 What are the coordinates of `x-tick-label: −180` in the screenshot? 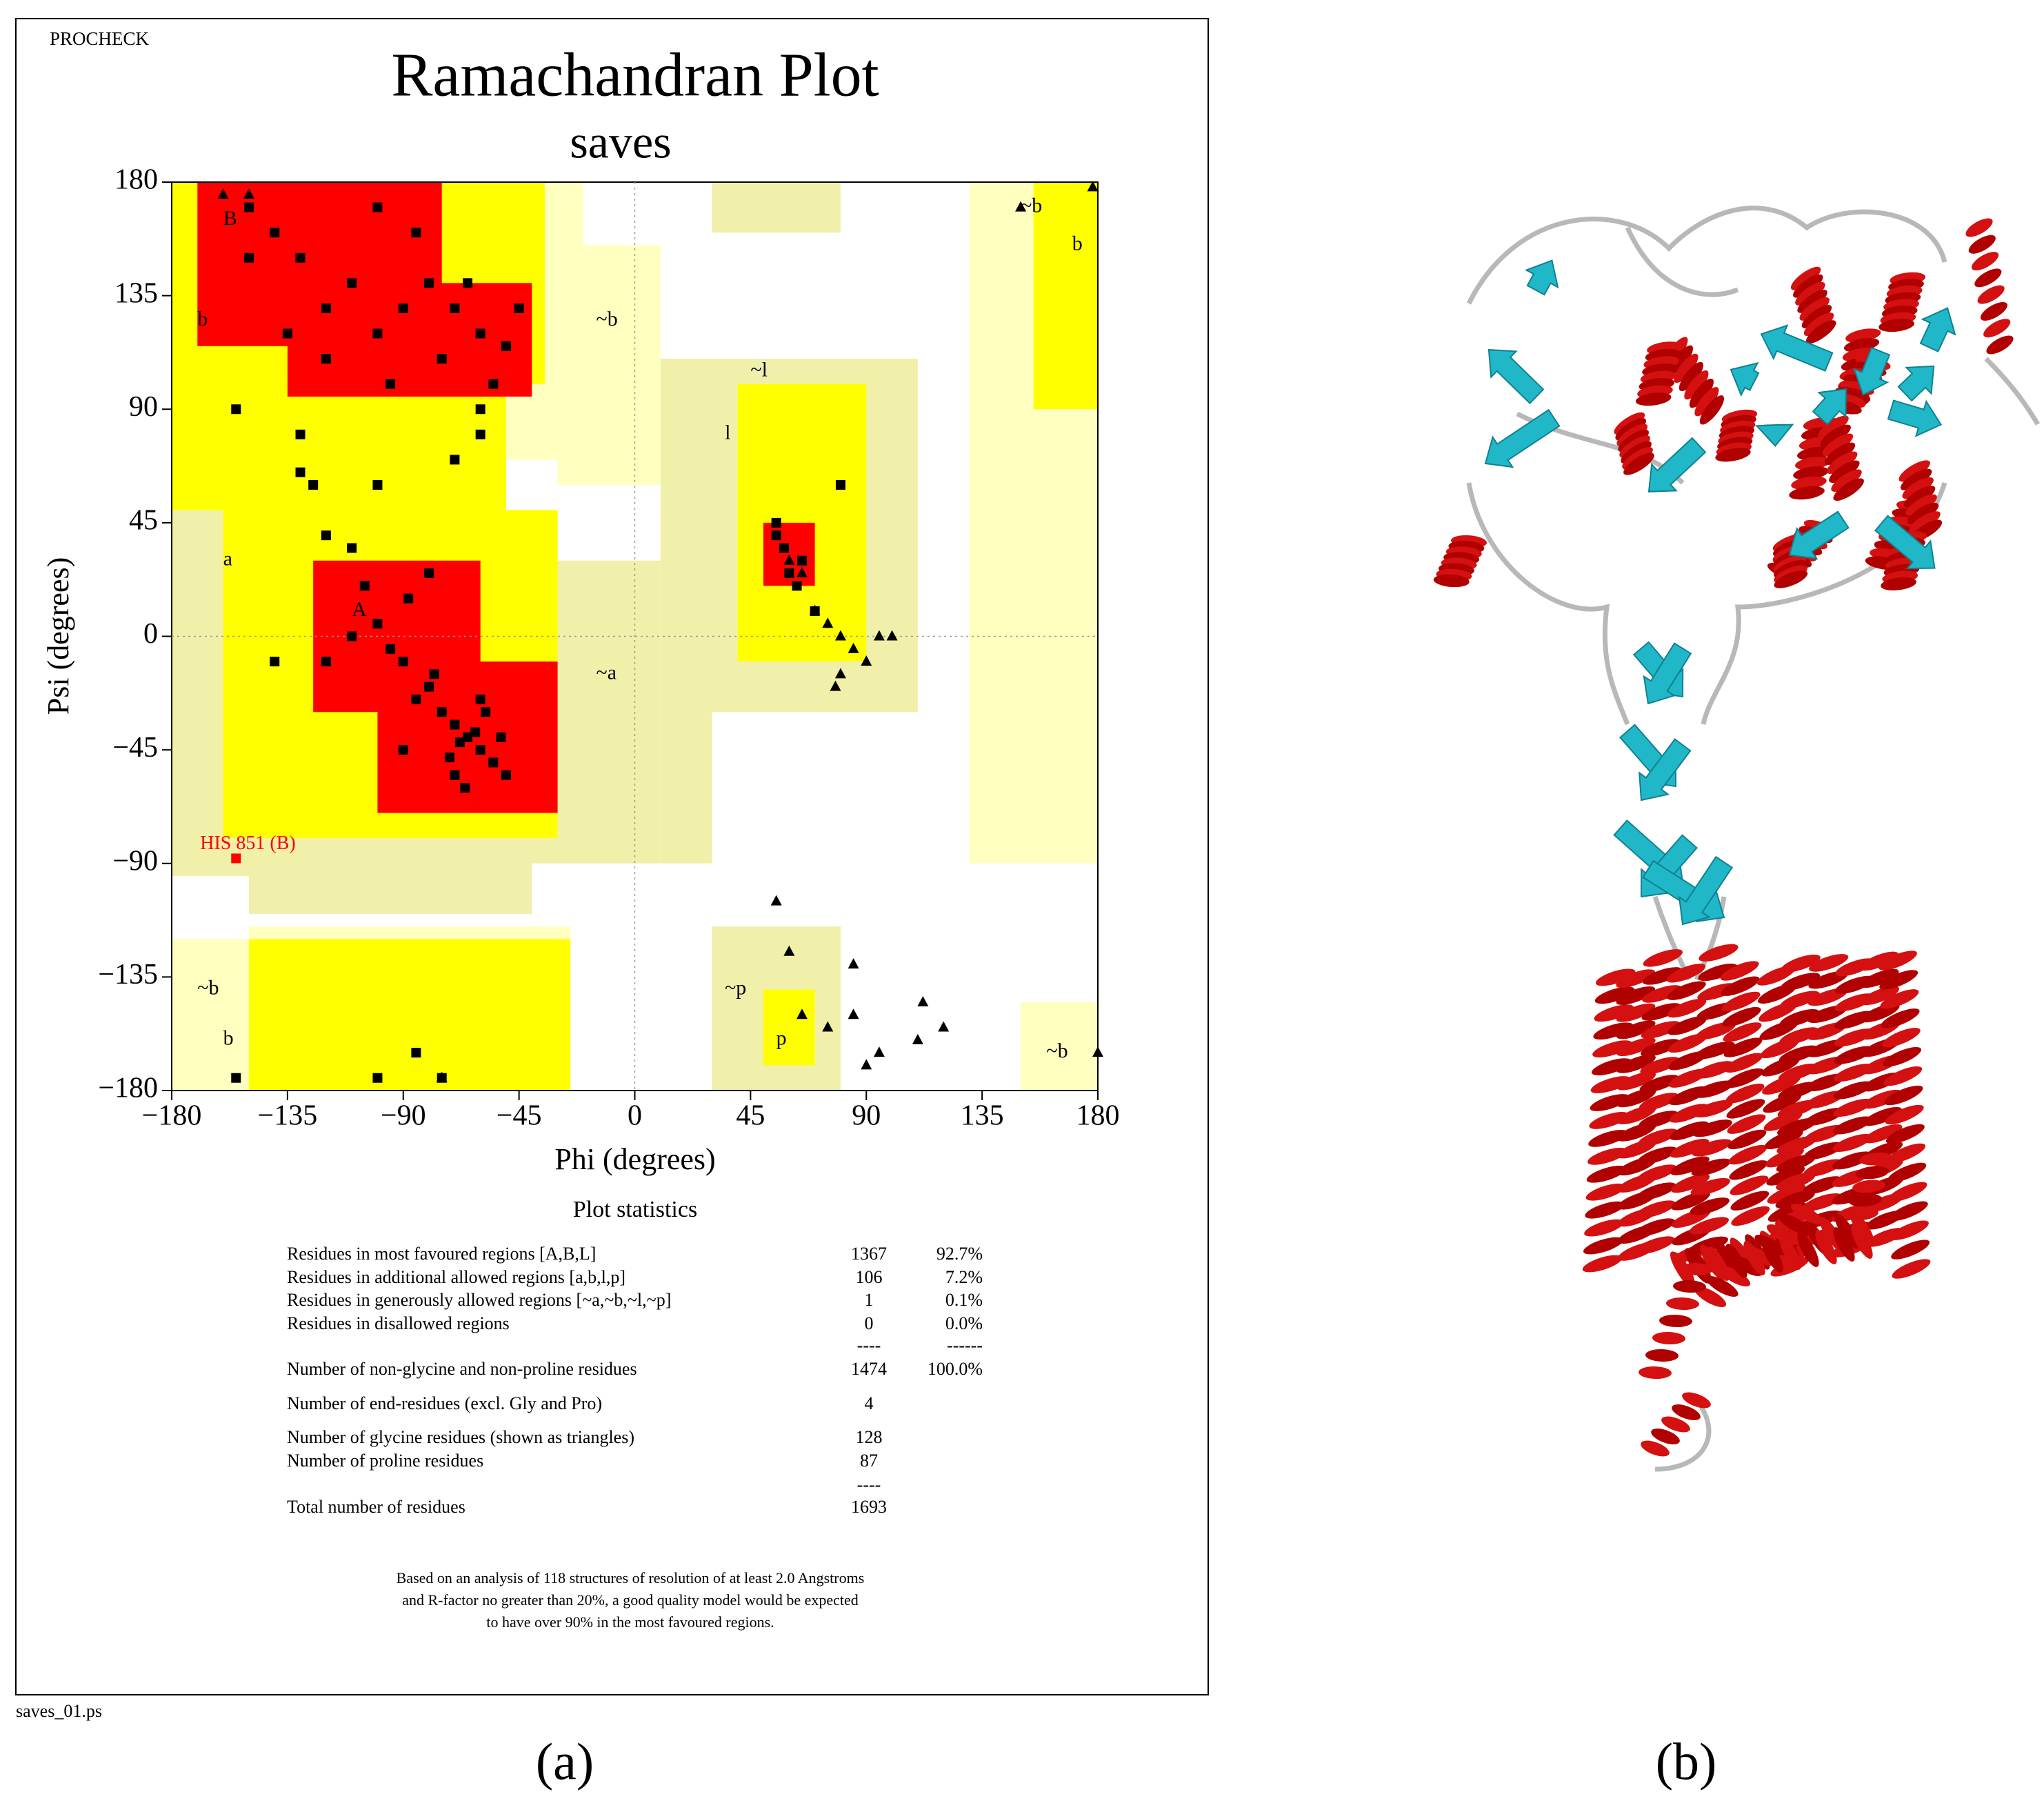 It's located at (172, 1116).